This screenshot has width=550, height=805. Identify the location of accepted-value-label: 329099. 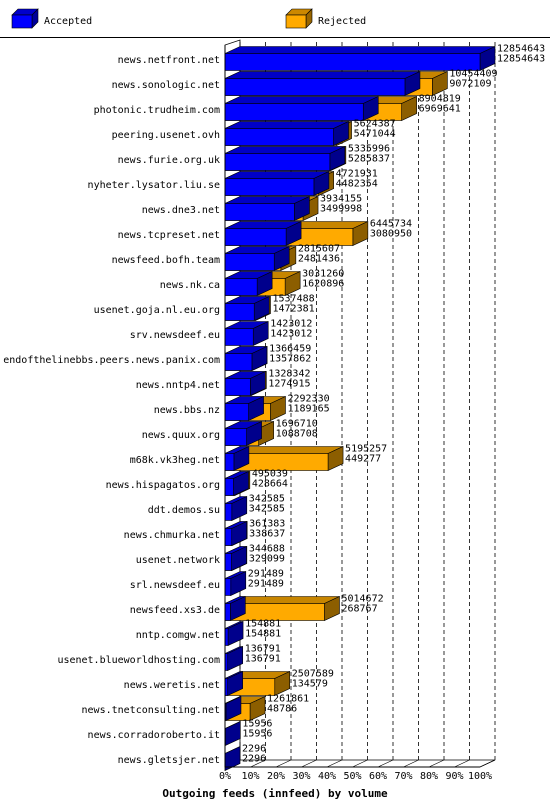
(267, 559).